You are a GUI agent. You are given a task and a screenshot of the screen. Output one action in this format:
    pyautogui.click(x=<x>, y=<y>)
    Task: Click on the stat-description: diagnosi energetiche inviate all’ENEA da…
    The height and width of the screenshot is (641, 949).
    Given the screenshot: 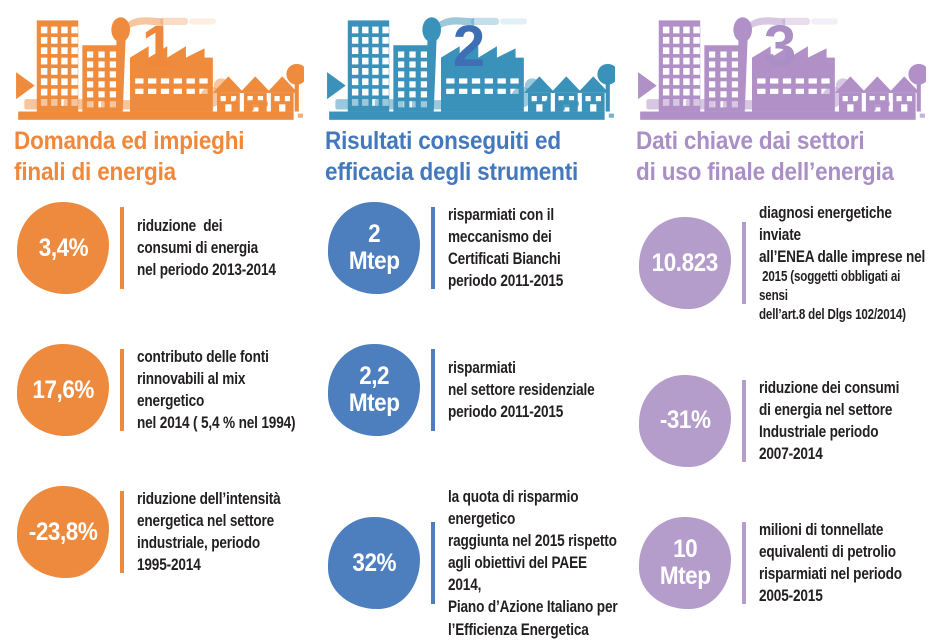 What is the action you would take?
    pyautogui.click(x=844, y=263)
    